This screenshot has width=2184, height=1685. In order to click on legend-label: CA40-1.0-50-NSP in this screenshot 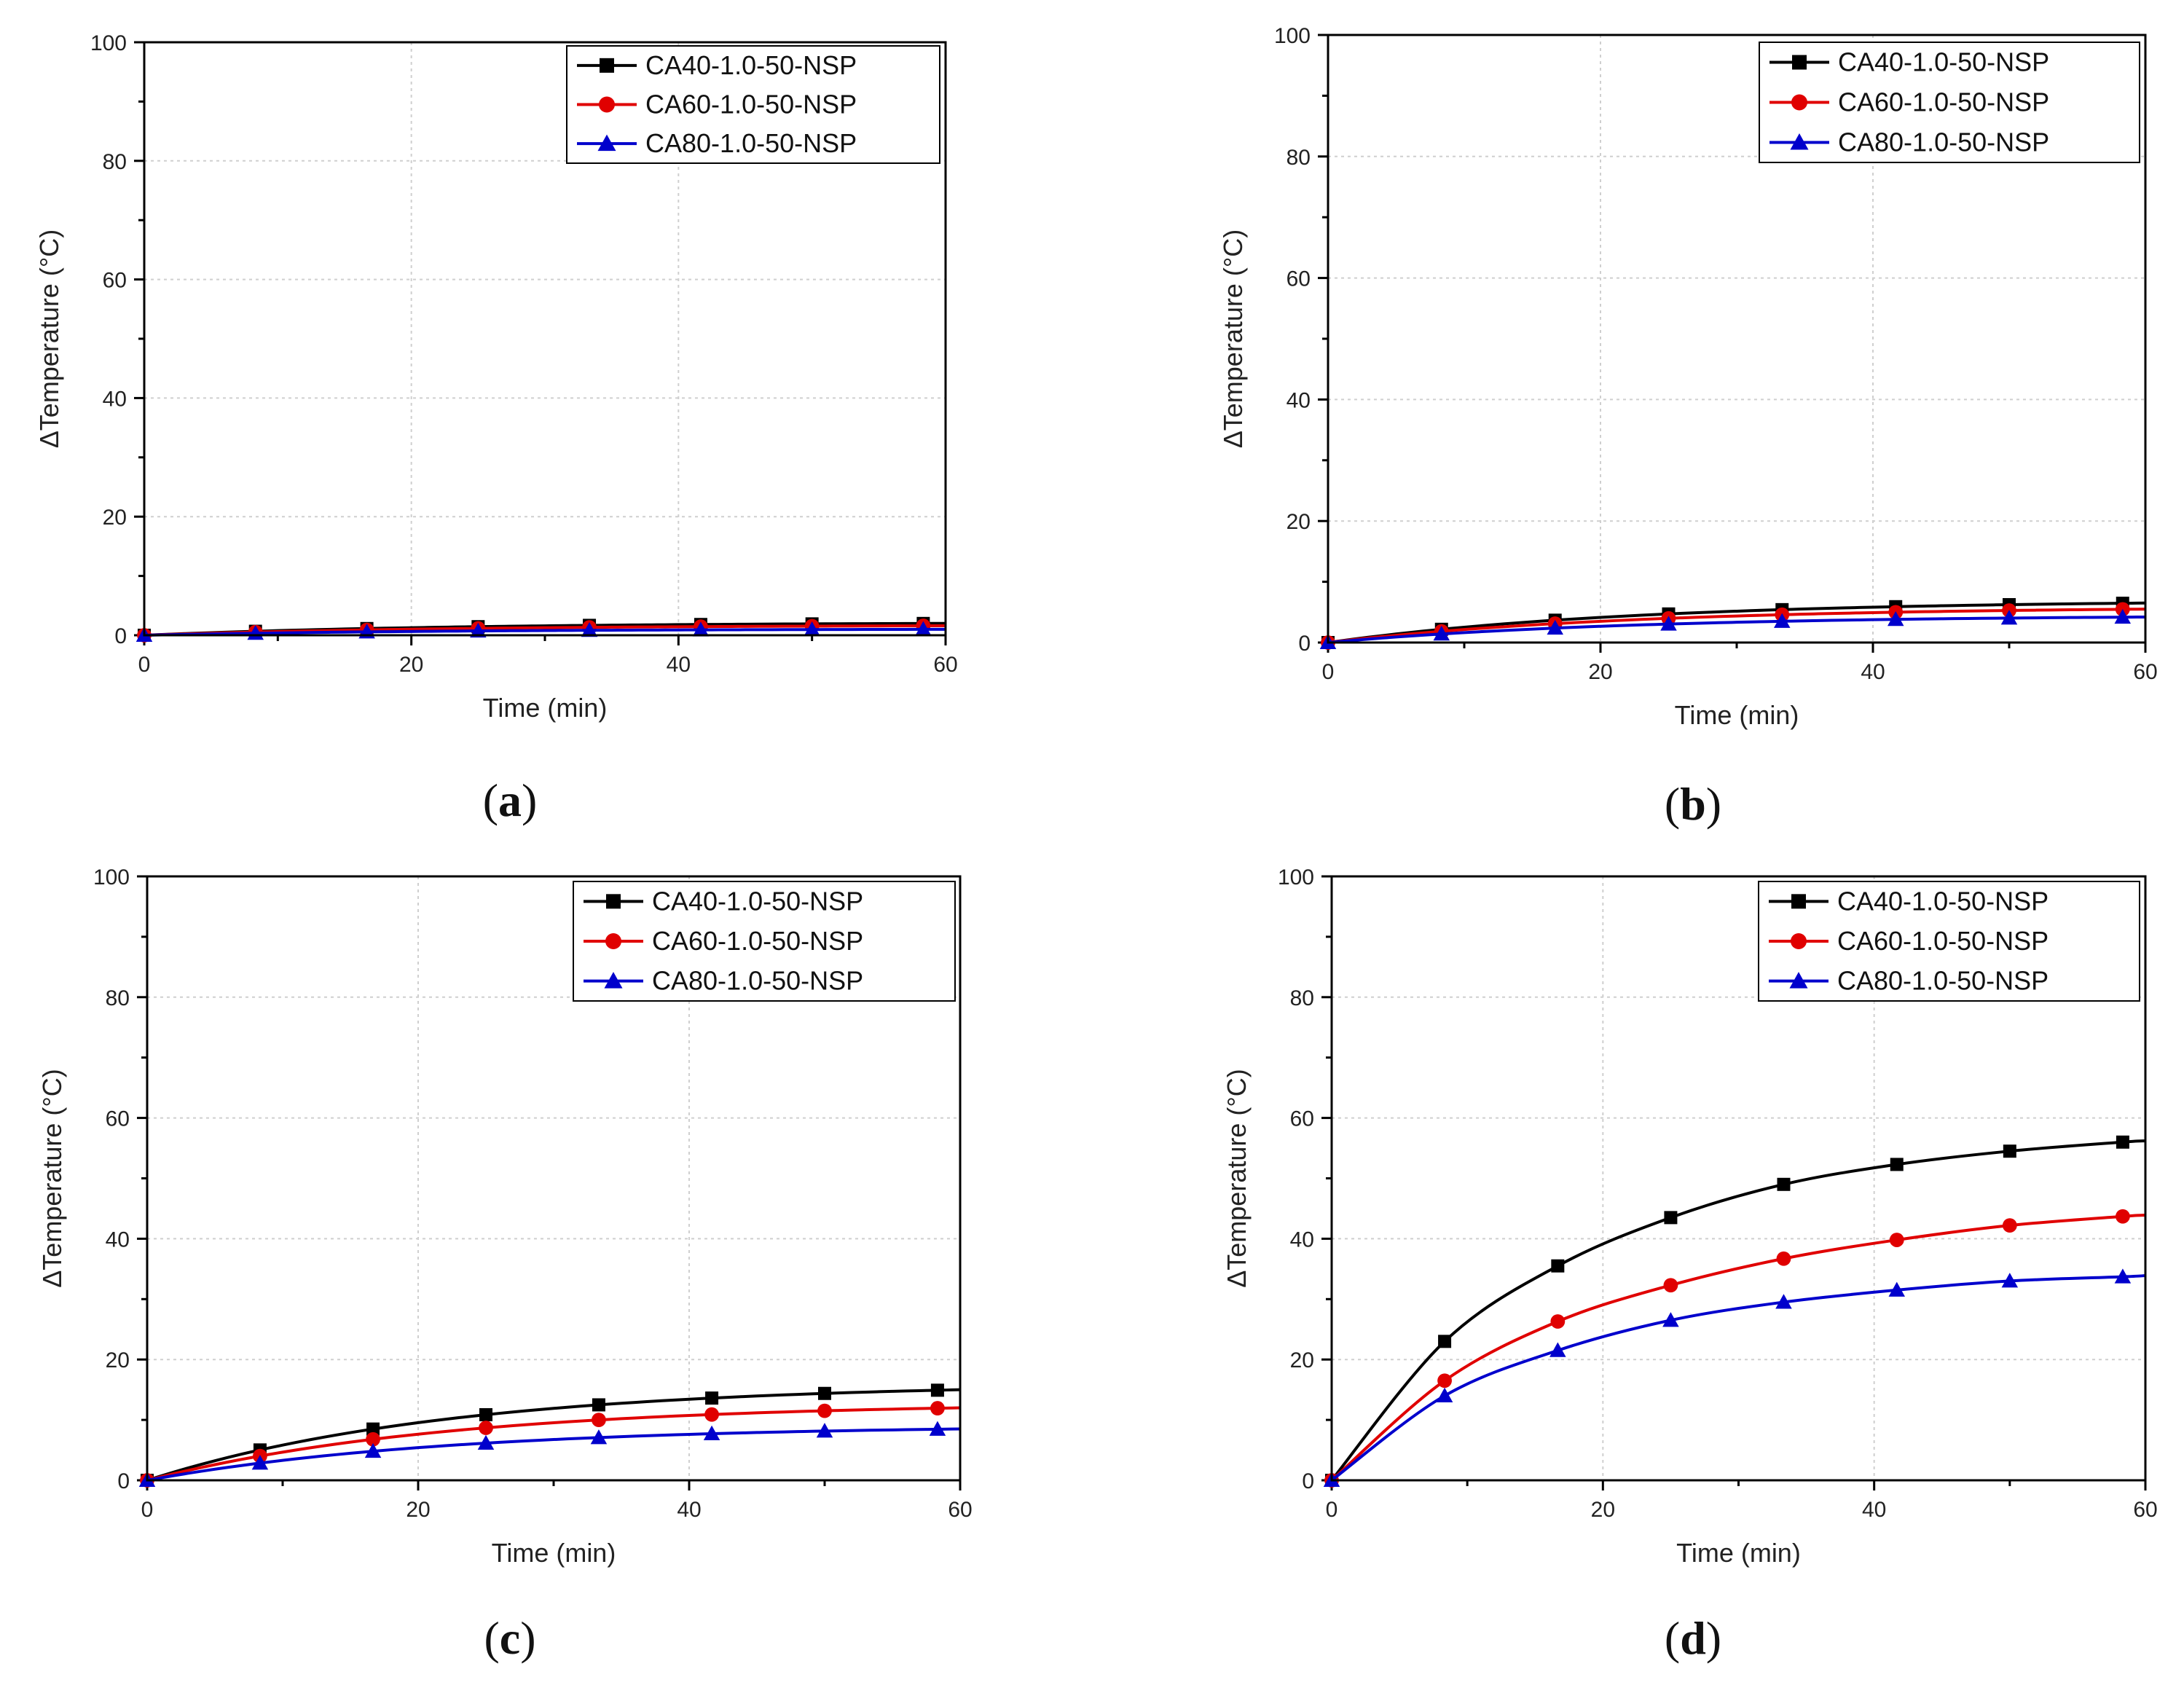, I will do `click(751, 65)`.